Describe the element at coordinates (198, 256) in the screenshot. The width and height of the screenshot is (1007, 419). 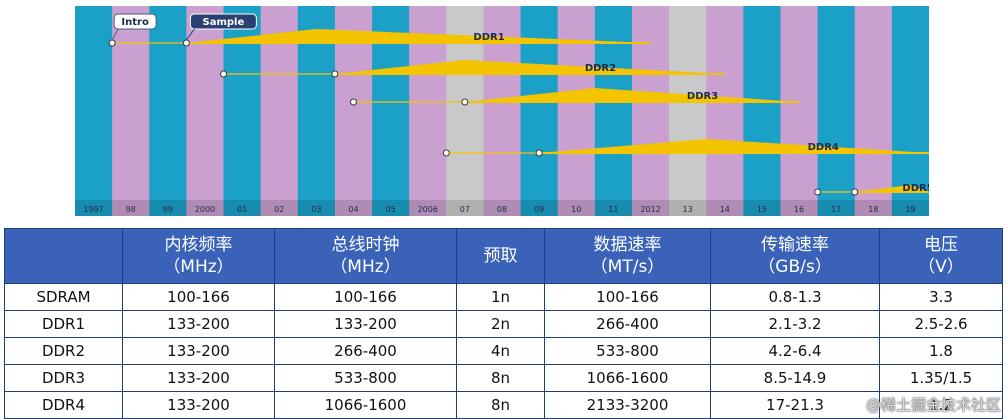
I see `header-core-freq: 内核频率 （MHz）` at that location.